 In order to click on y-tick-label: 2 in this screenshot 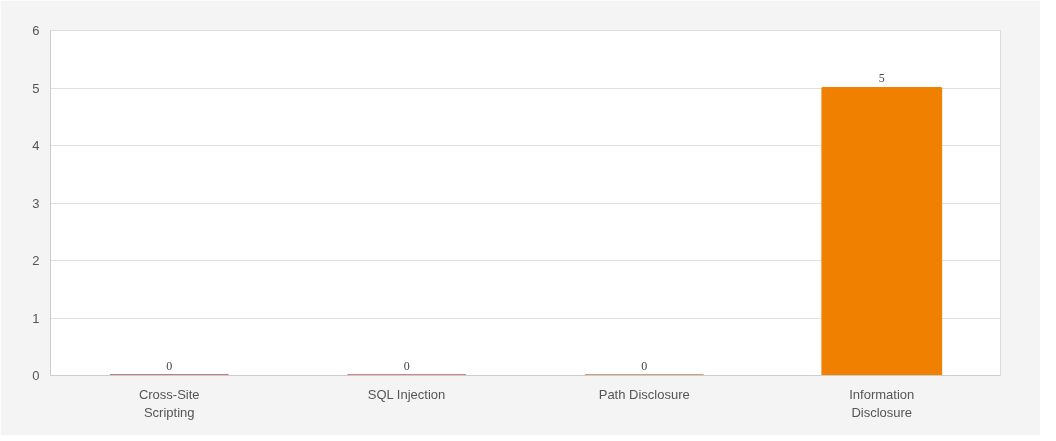, I will do `click(36, 260)`.